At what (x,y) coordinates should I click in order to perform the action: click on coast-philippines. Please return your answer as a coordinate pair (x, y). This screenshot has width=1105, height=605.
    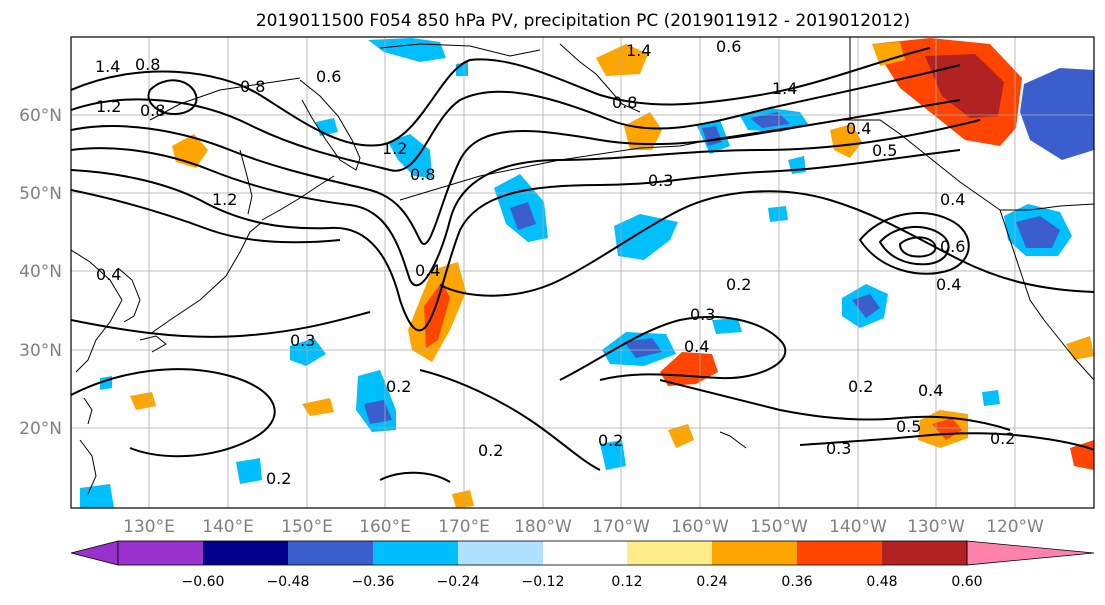
    Looking at the image, I should click on (88, 467).